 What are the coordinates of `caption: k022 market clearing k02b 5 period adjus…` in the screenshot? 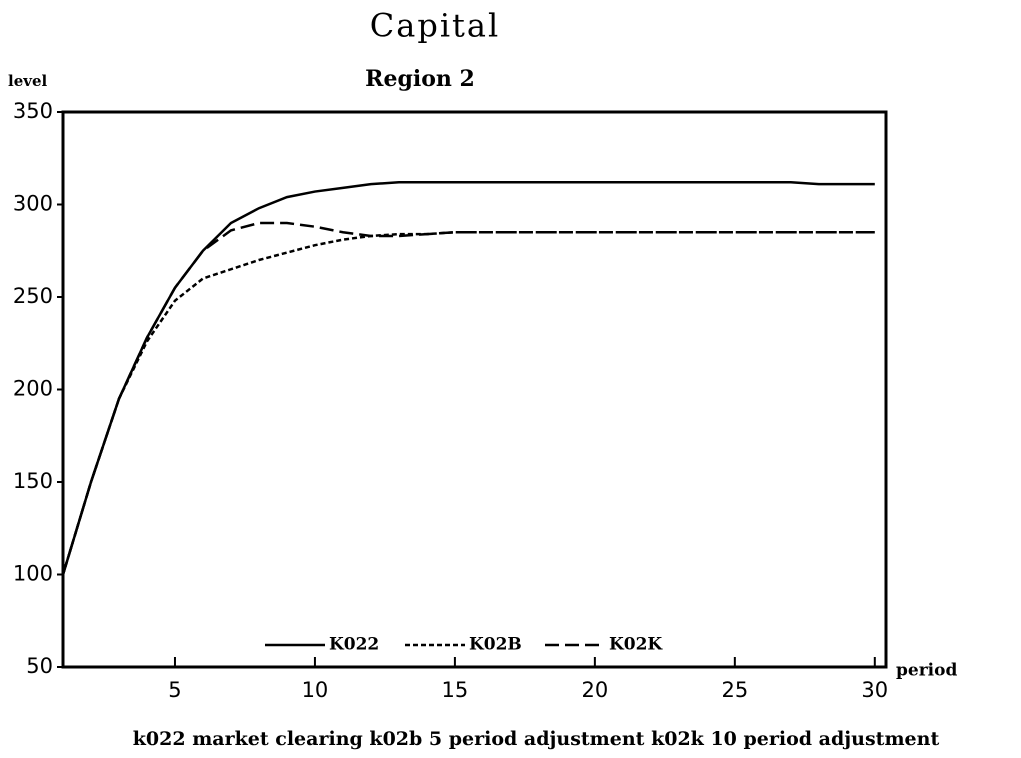 It's located at (536, 739).